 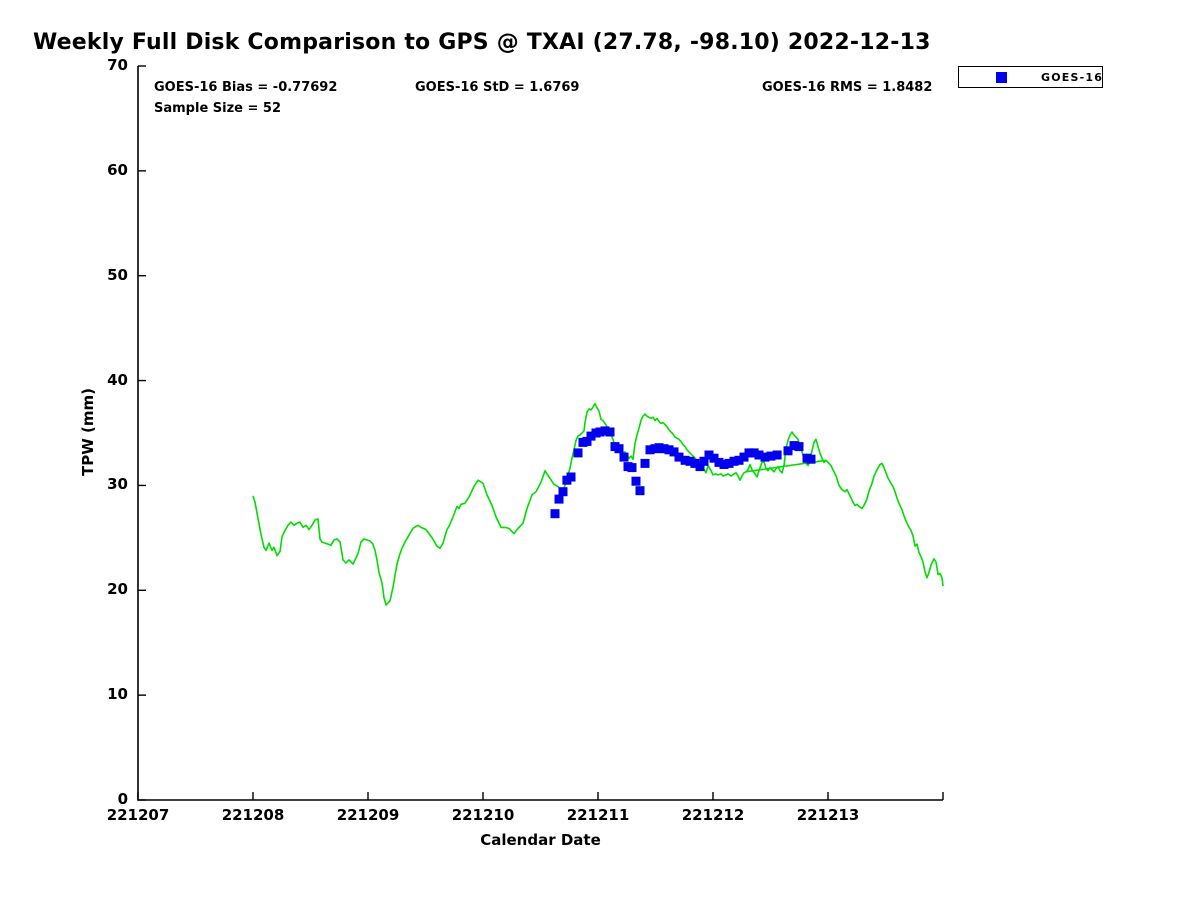 I want to click on x-tick-label: 221210, so click(x=483, y=815).